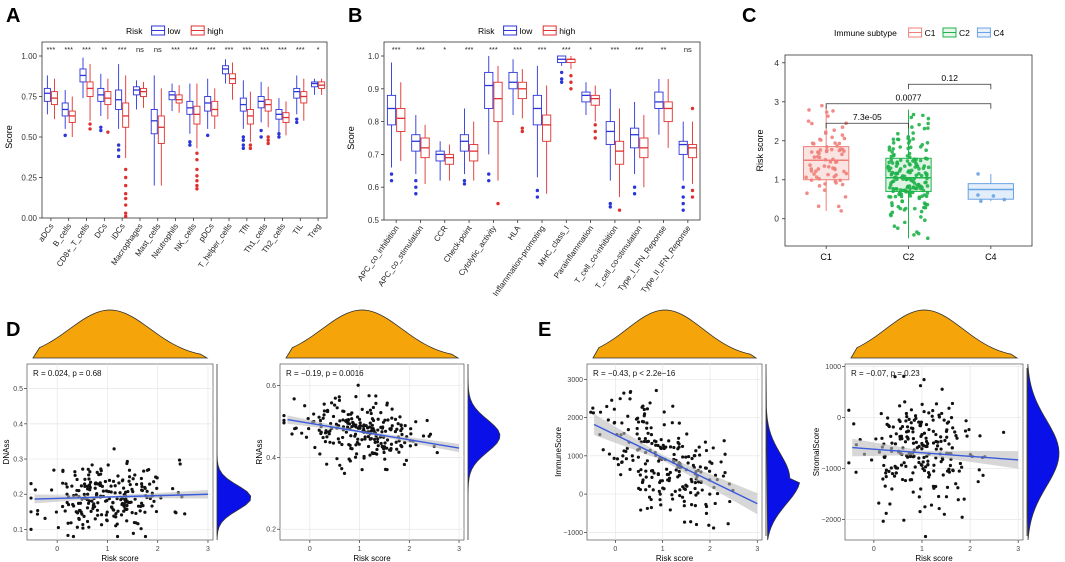 This screenshot has height=562, width=1065. What do you see at coordinates (325, 373) in the screenshot?
I see `correlation-annotation: R = −0.19, p = 0.0016` at bounding box center [325, 373].